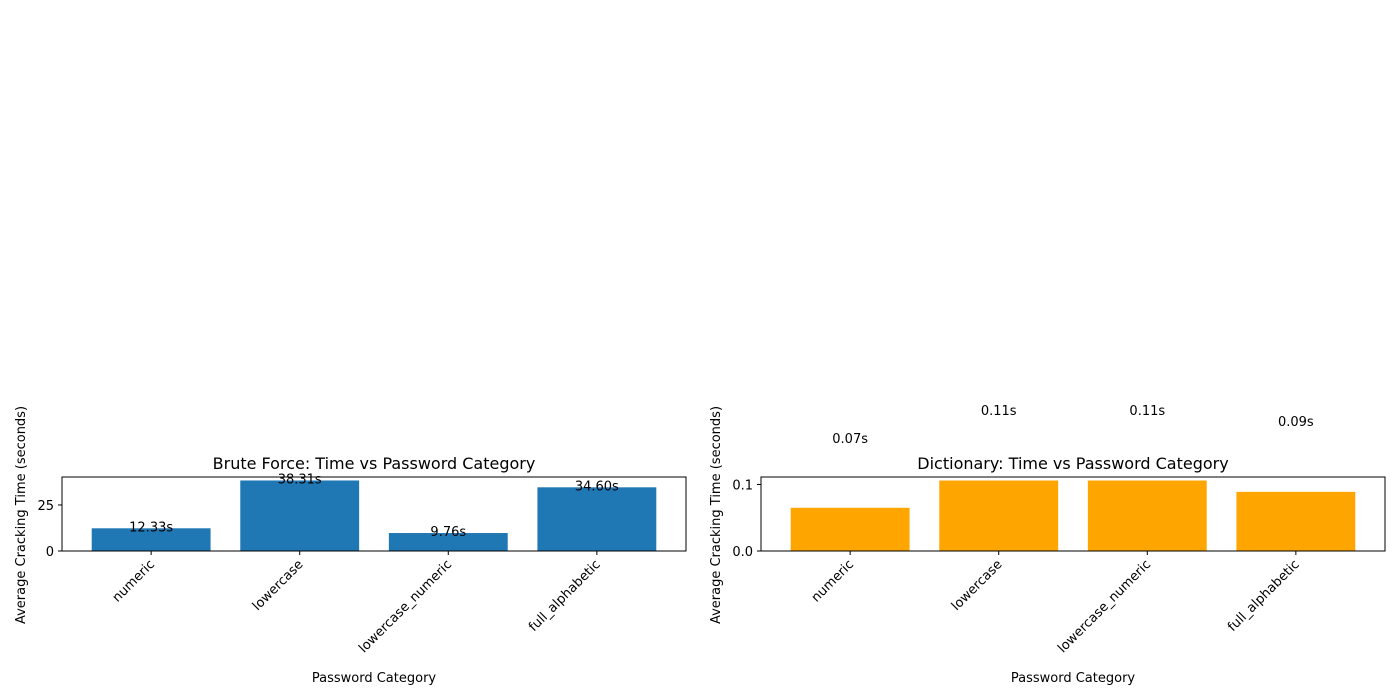 Image resolution: width=1400 pixels, height=700 pixels. Describe the element at coordinates (151, 539) in the screenshot. I see `brute-force-bar-numeric` at that location.